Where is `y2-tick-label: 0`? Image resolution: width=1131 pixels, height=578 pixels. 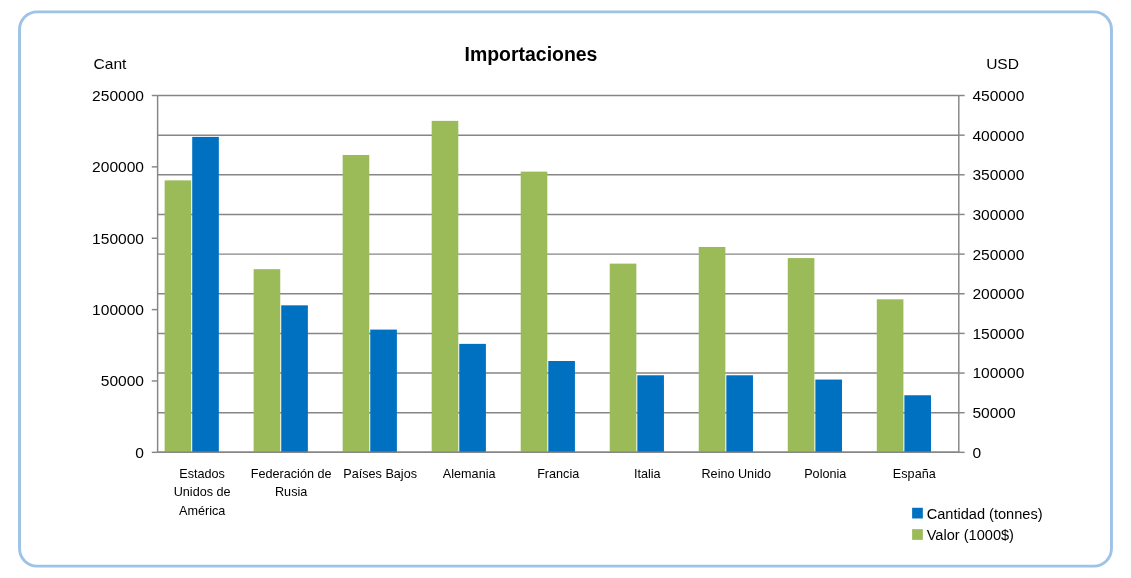 y2-tick-label: 0 is located at coordinates (977, 452).